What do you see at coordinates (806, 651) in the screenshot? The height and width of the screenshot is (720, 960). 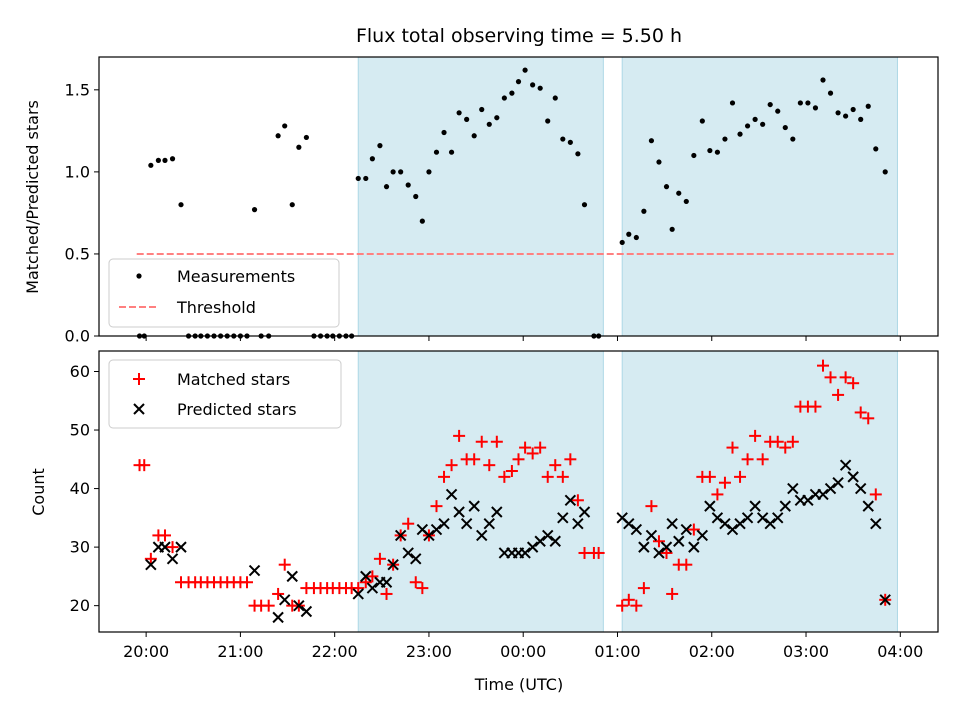 I see `x-tick-label-7: 03:00` at bounding box center [806, 651].